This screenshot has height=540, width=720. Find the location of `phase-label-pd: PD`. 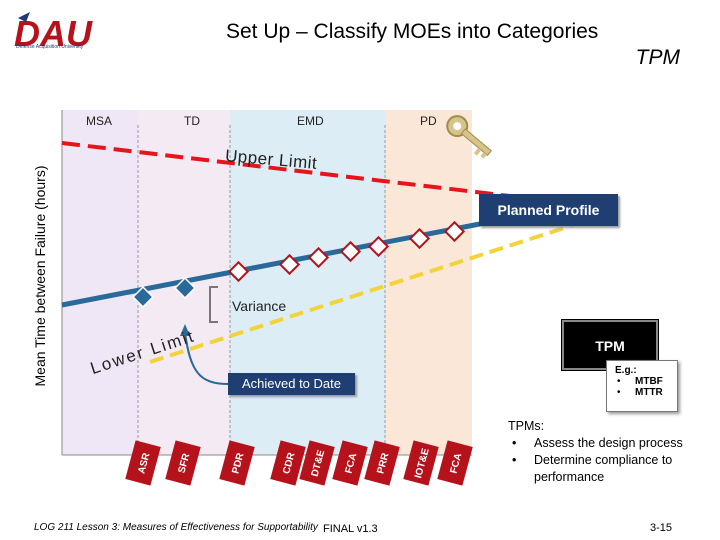

phase-label-pd: PD is located at coordinates (428, 121).